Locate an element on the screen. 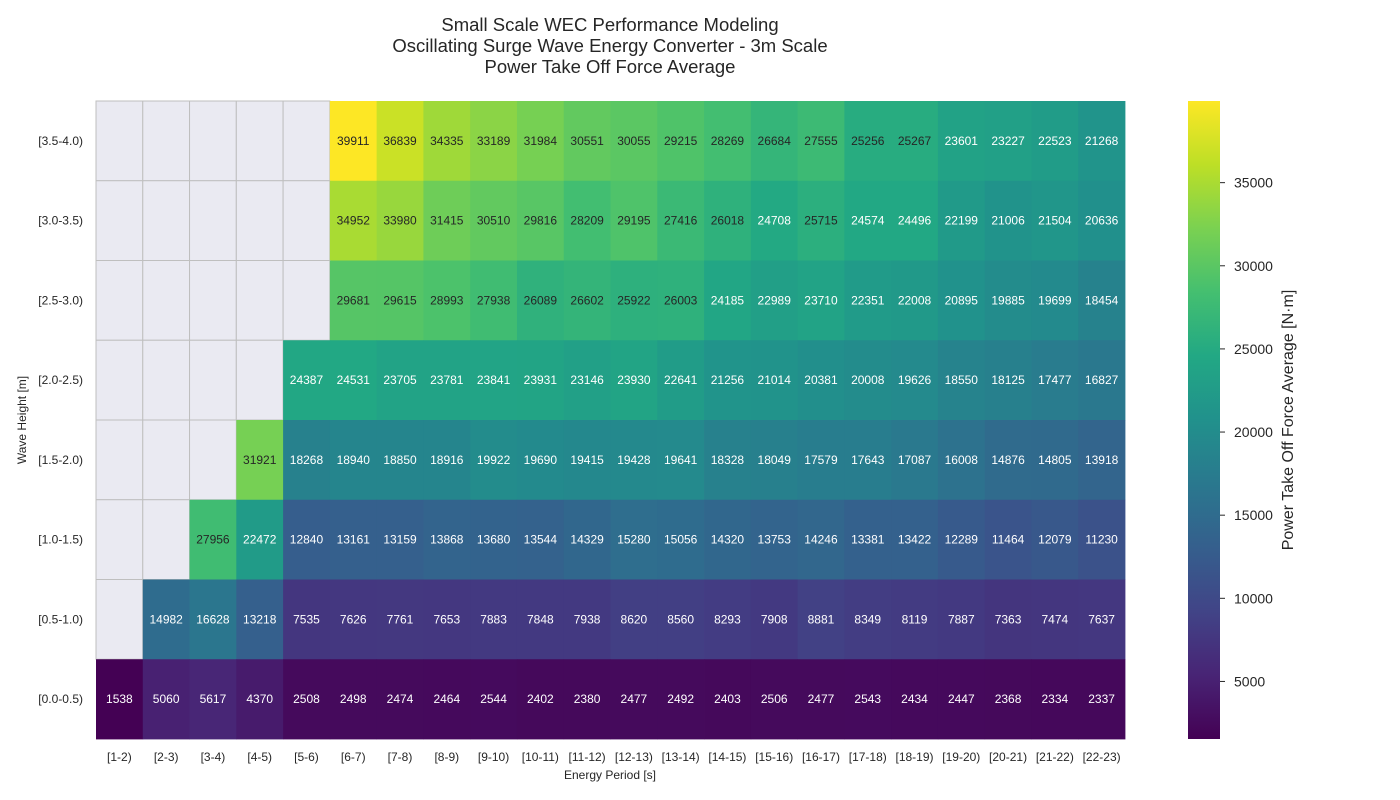  cell-value-label: 7653 is located at coordinates (446, 619).